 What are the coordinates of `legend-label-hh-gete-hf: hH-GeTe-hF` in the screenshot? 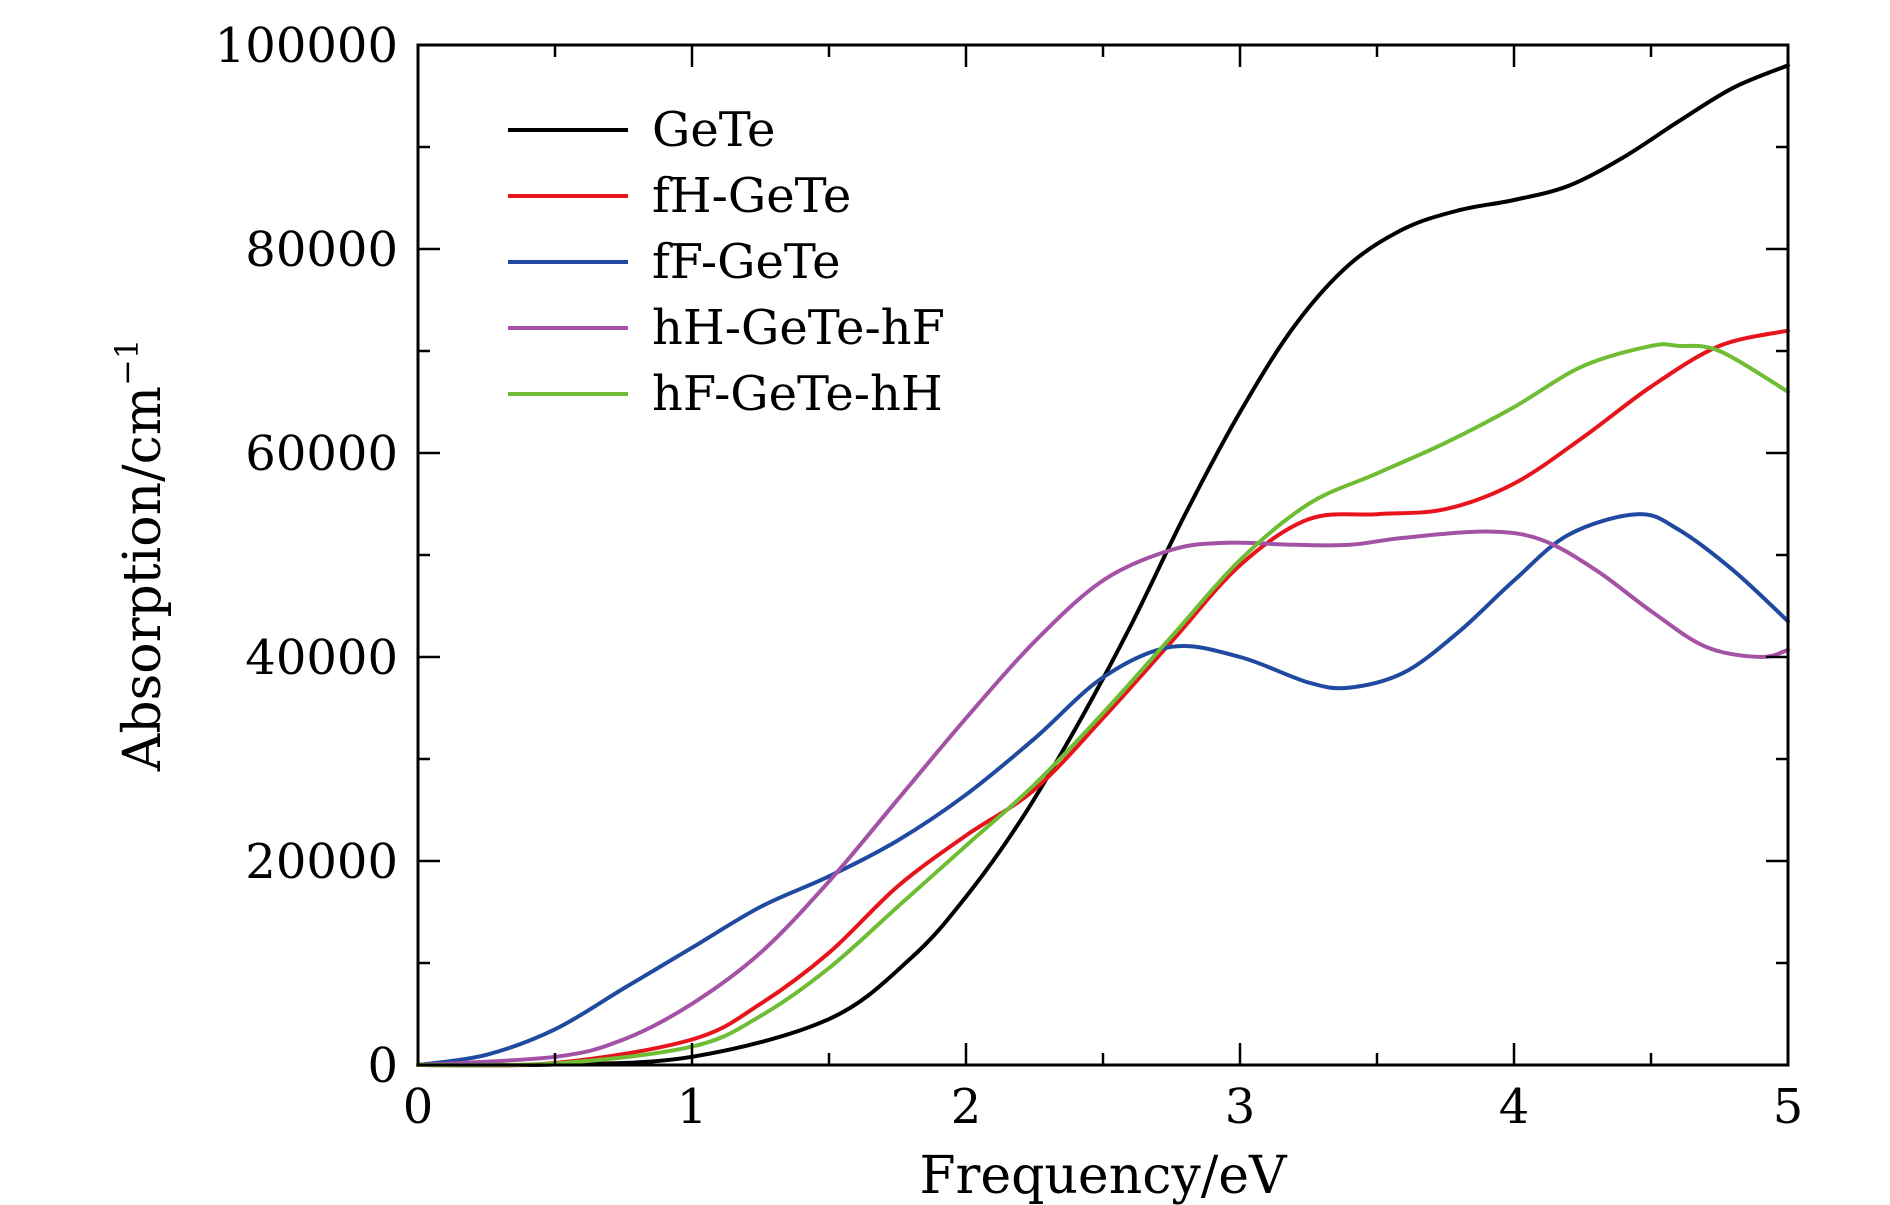 It's located at (798, 328).